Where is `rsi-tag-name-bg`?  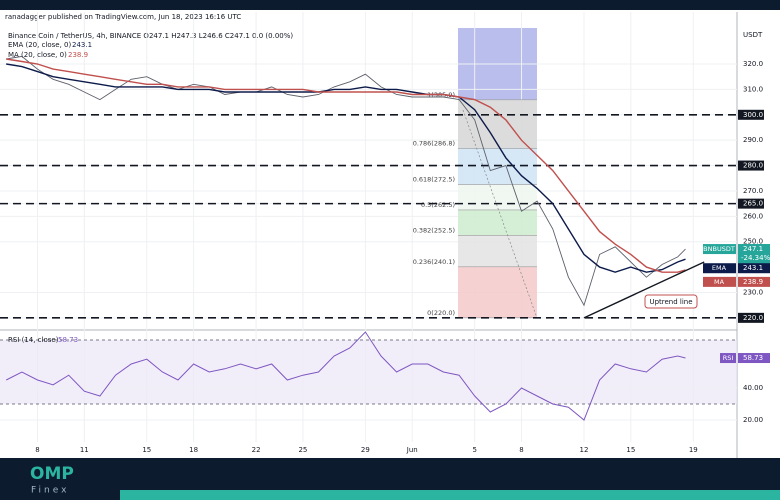 rsi-tag-name-bg is located at coordinates (728, 358).